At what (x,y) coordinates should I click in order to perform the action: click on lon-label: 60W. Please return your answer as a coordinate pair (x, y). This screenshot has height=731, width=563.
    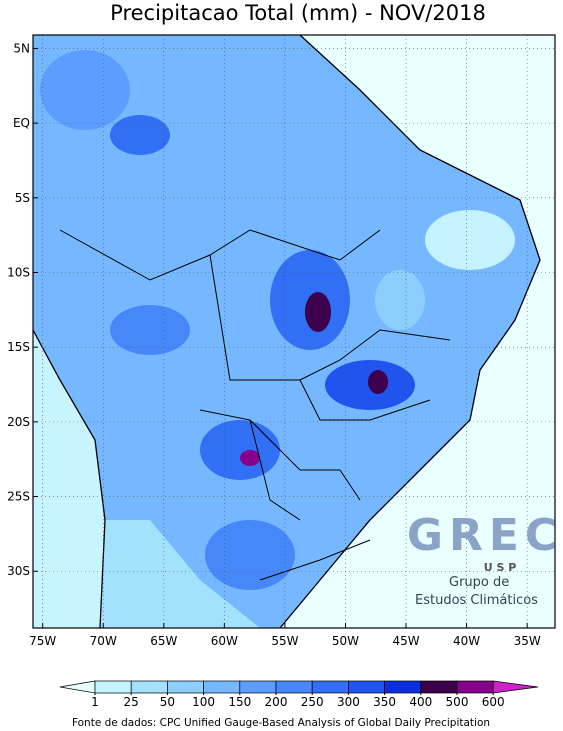
    Looking at the image, I should click on (224, 641).